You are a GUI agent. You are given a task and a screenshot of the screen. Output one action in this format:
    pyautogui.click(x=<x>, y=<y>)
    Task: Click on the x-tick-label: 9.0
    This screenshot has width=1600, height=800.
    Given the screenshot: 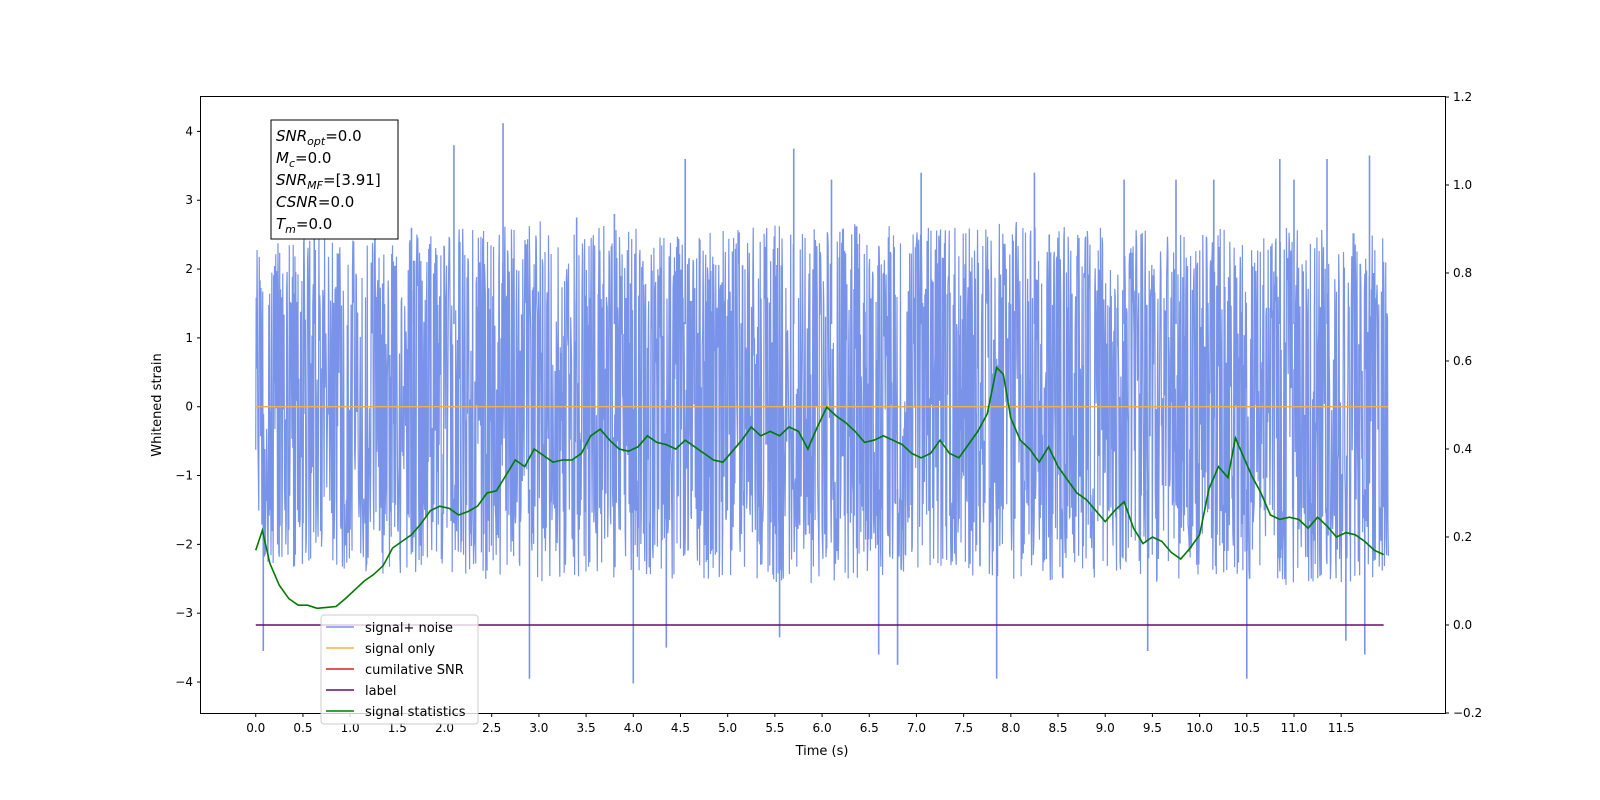 What is the action you would take?
    pyautogui.click(x=1105, y=728)
    